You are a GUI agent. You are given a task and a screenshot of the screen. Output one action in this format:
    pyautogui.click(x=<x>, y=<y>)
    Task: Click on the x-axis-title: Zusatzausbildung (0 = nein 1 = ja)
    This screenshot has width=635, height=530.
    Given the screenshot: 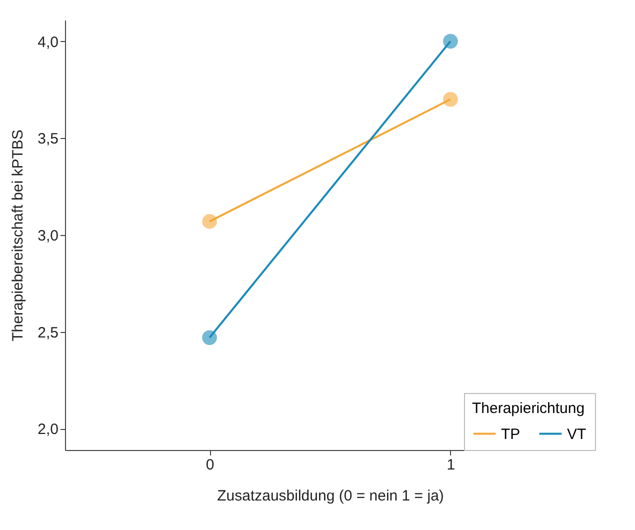 What is the action you would take?
    pyautogui.click(x=330, y=496)
    